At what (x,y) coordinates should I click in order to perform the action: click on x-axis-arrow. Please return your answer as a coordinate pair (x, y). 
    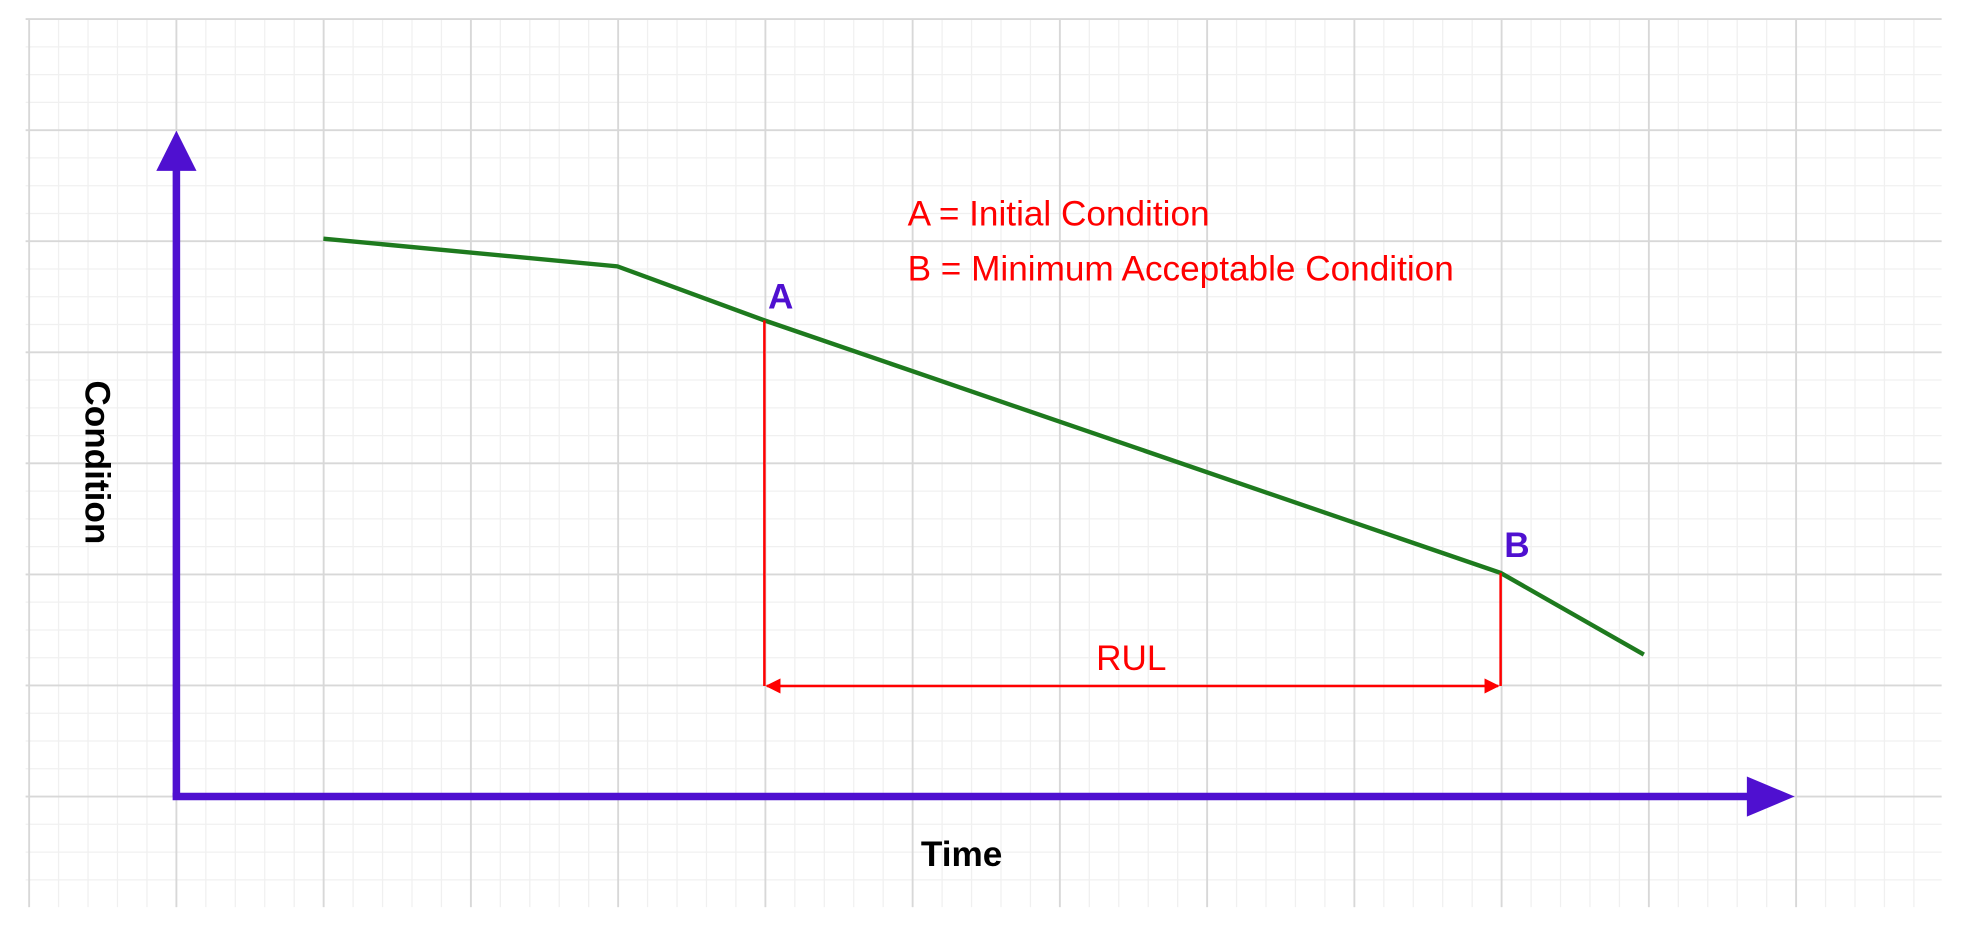
    Looking at the image, I should click on (1770, 796).